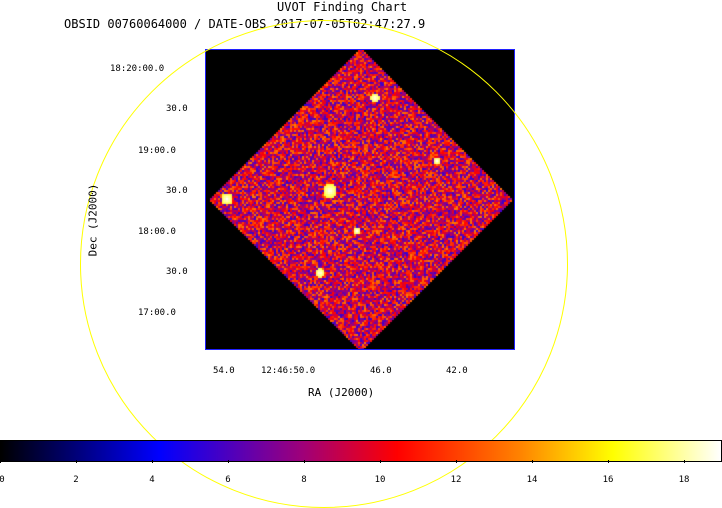 The image size is (722, 508). What do you see at coordinates (152, 480) in the screenshot?
I see `colorbar-tick-label: 4` at bounding box center [152, 480].